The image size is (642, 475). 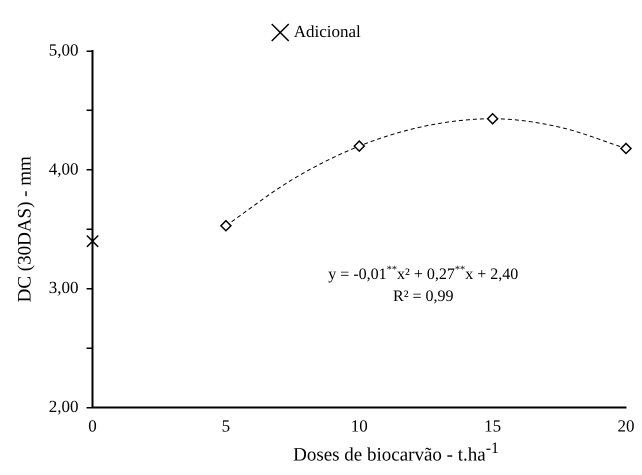 I want to click on annotation: y = -0,01**x² + 0,27**x + 2,40, so click(x=423, y=273).